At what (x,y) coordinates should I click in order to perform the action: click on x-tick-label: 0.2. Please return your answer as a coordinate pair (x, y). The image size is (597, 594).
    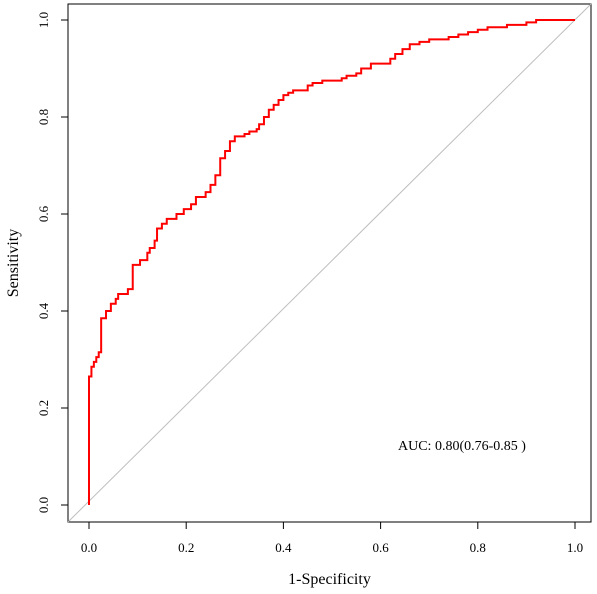
    Looking at the image, I should click on (186, 547).